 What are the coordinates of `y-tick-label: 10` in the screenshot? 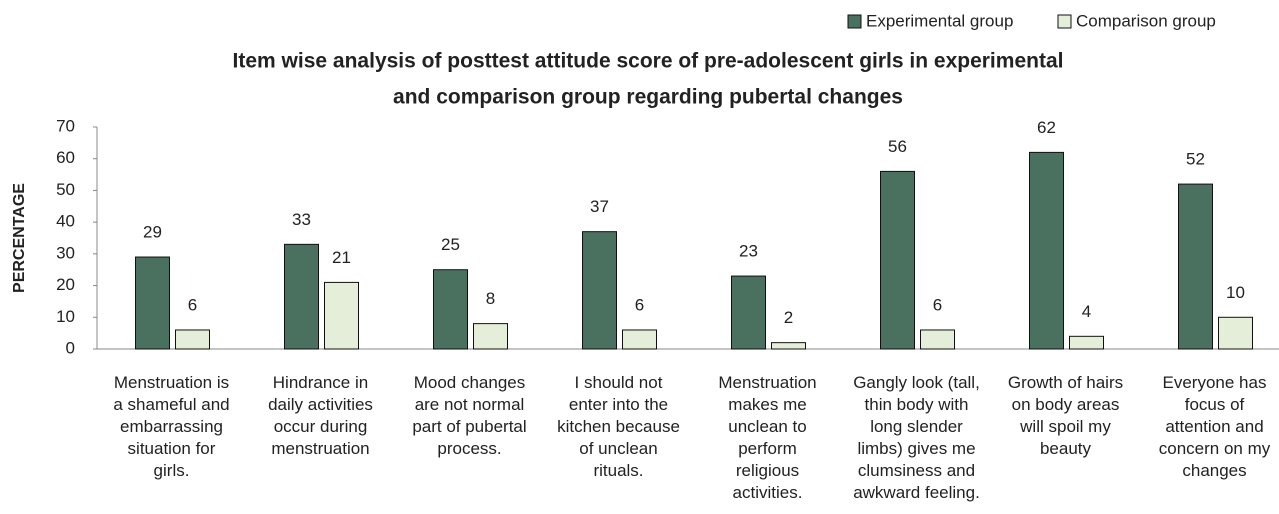 It's located at (65, 316).